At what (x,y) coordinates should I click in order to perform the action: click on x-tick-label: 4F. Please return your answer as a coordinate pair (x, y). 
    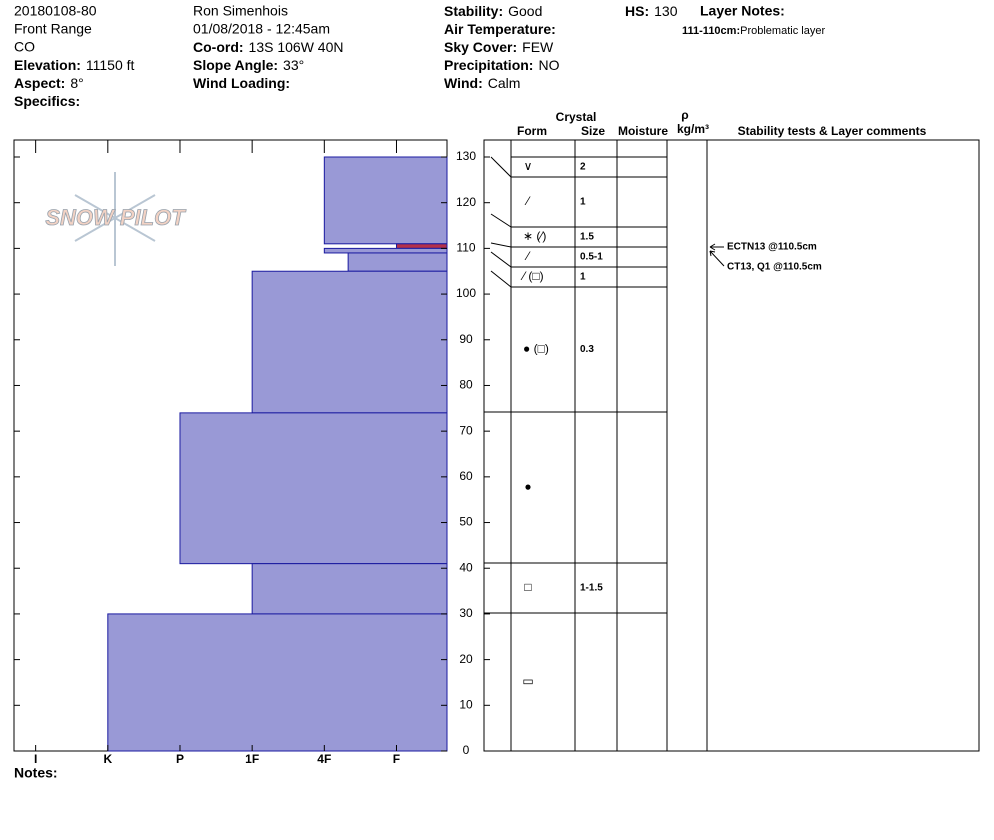
    Looking at the image, I should click on (324, 759).